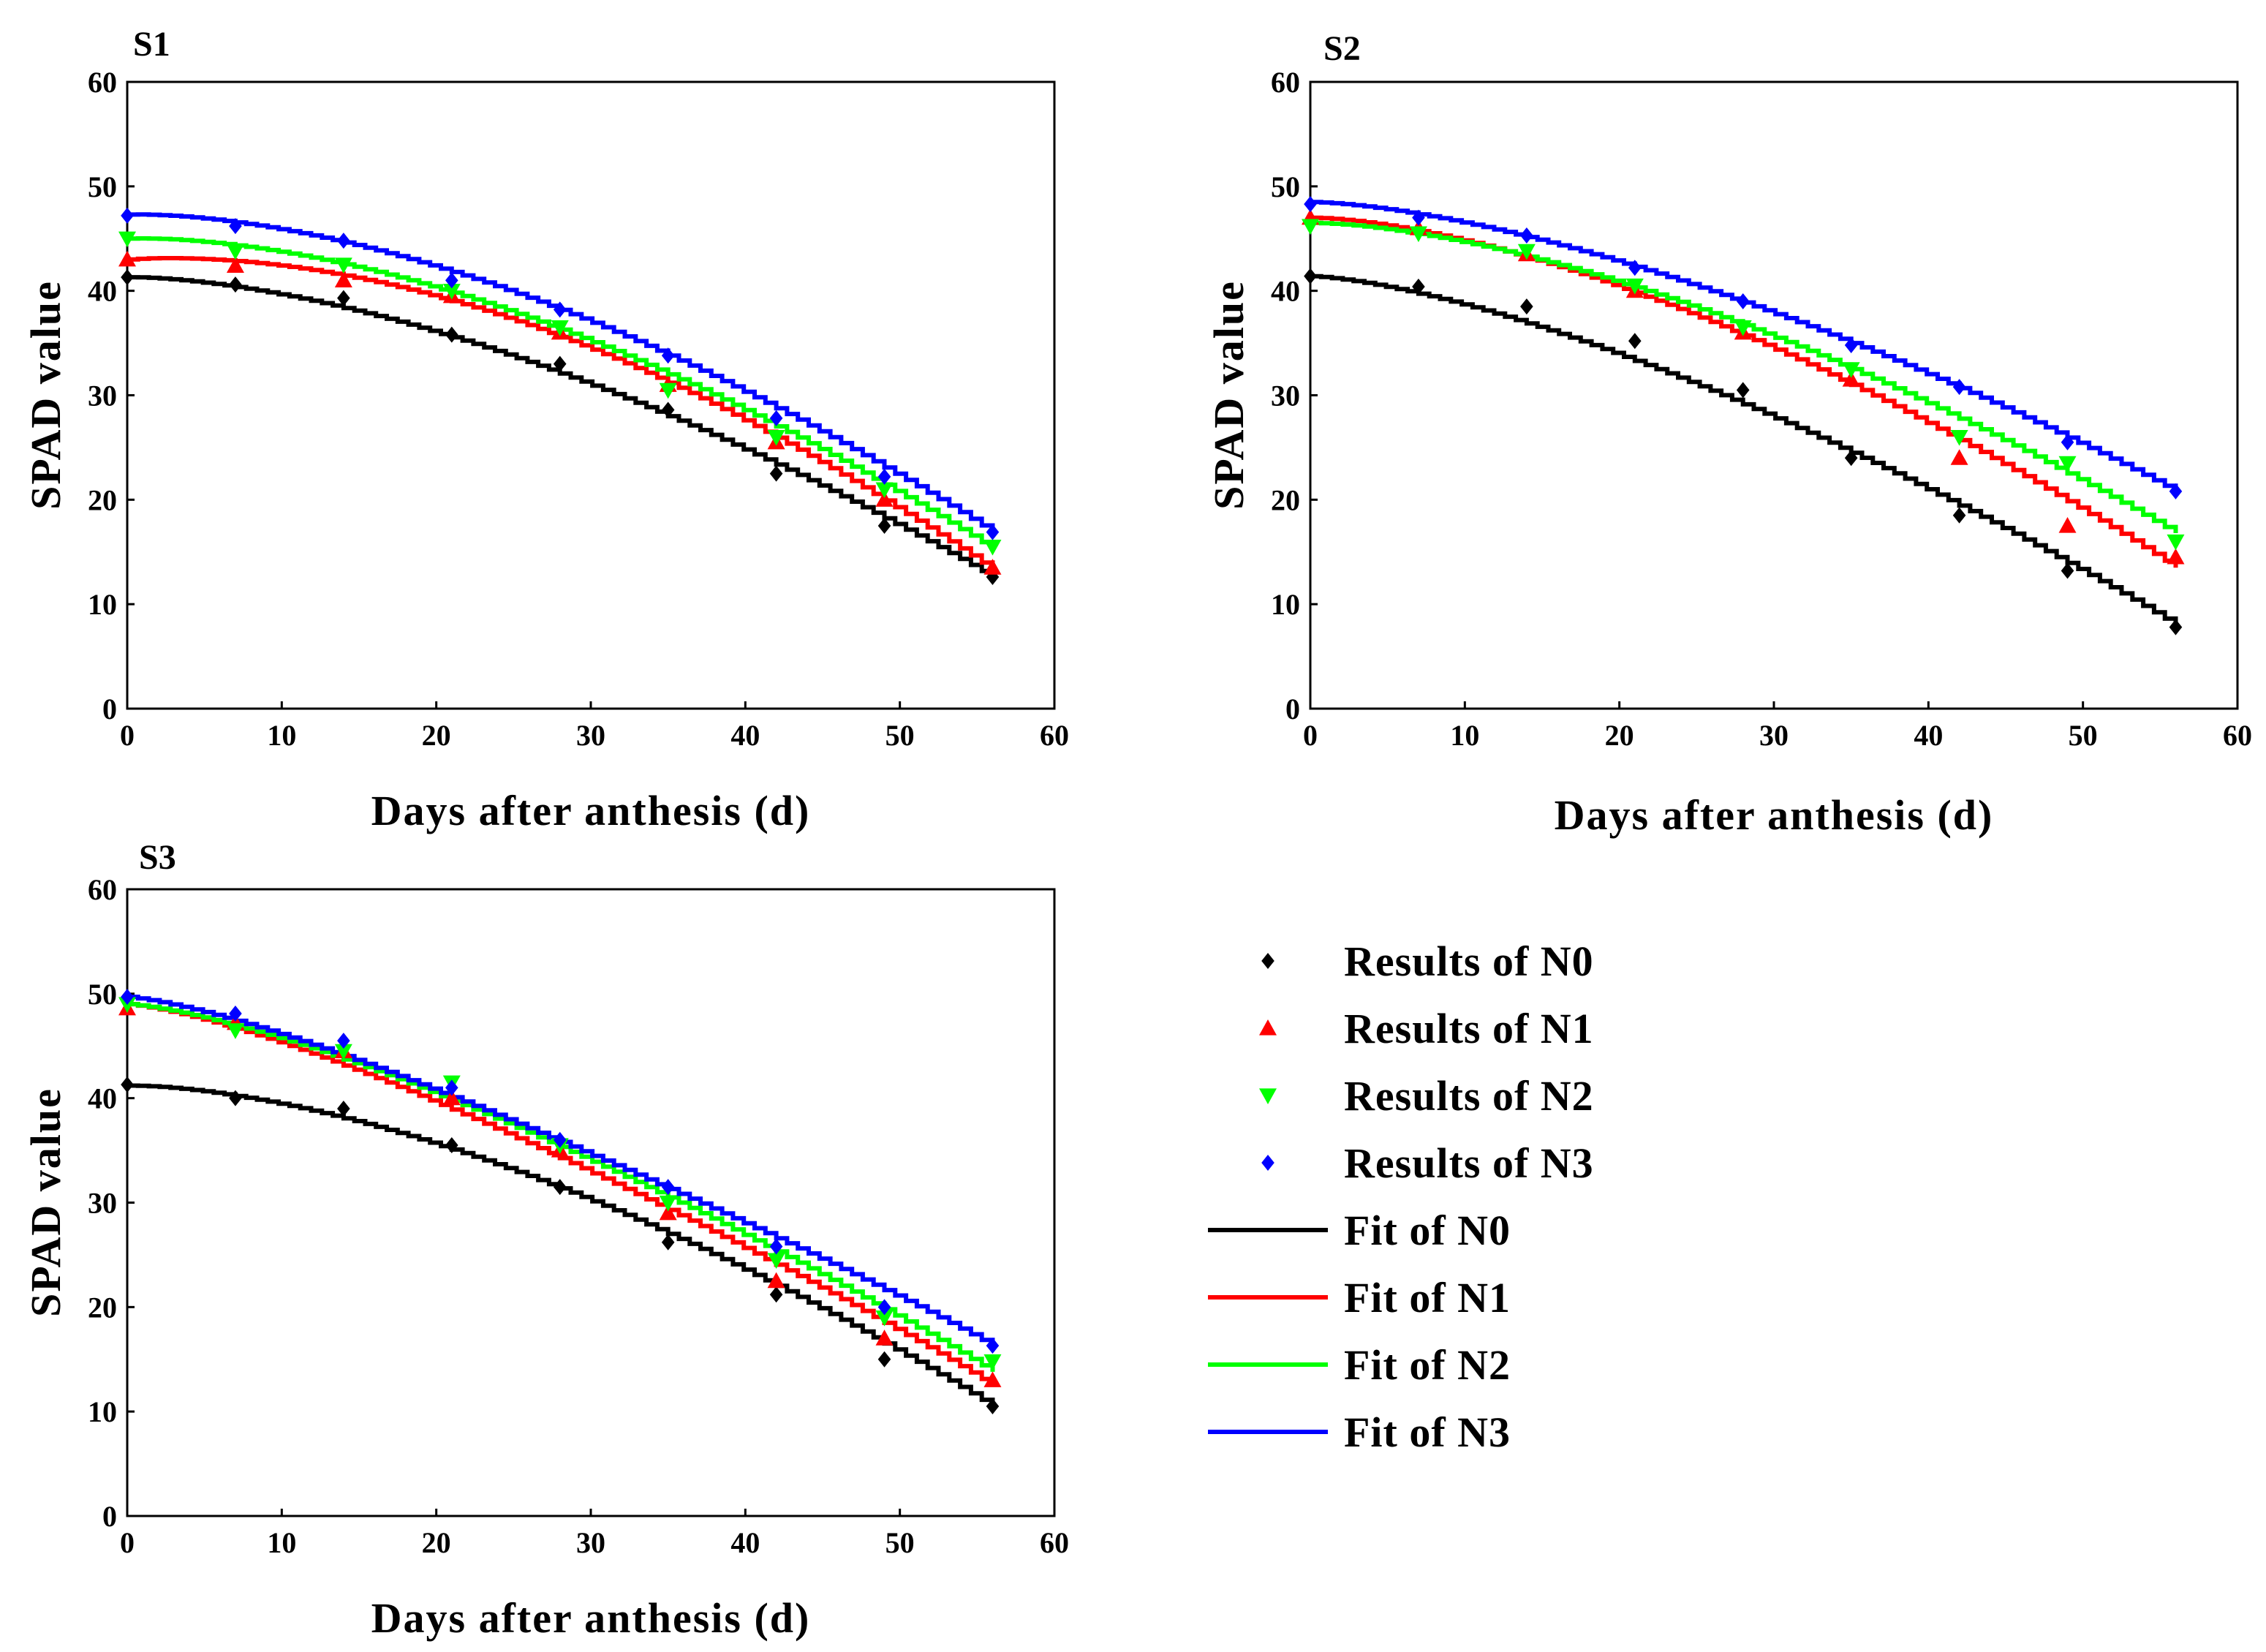  I want to click on fit-line-n0, so click(561, 426).